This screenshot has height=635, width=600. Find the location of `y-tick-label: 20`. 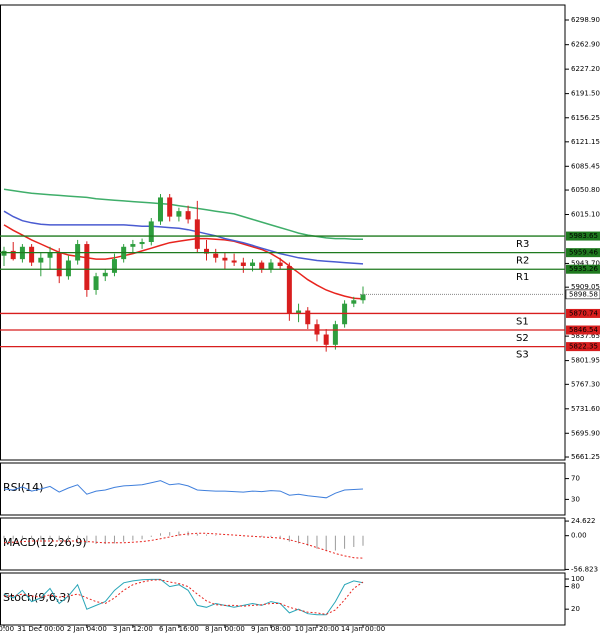

y-tick-label: 20 is located at coordinates (575, 609).